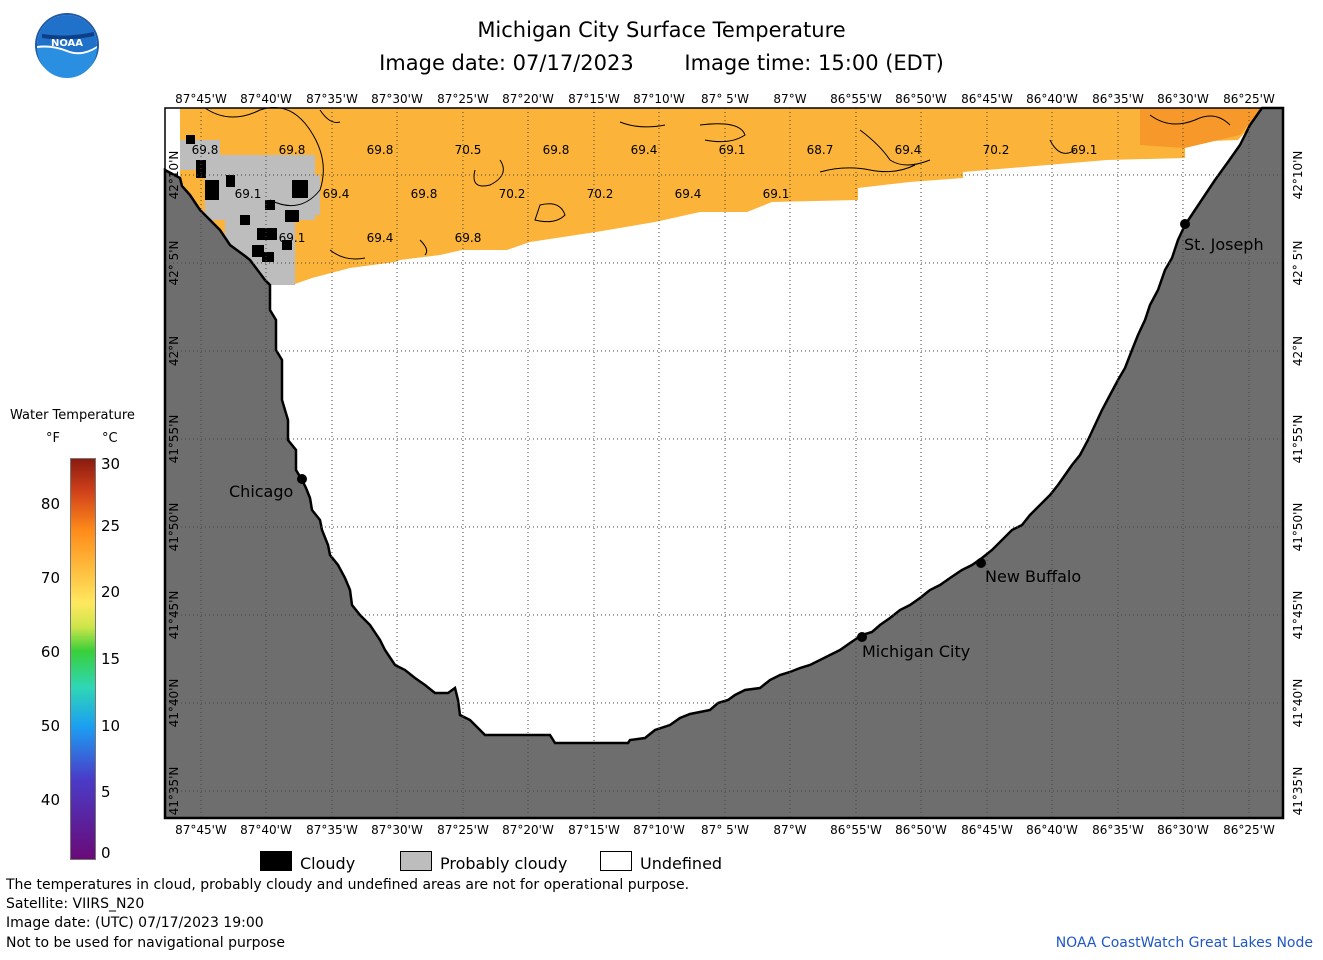 The height and width of the screenshot is (960, 1323). Describe the element at coordinates (174, 791) in the screenshot. I see `lat-label: 41°35'N` at that location.